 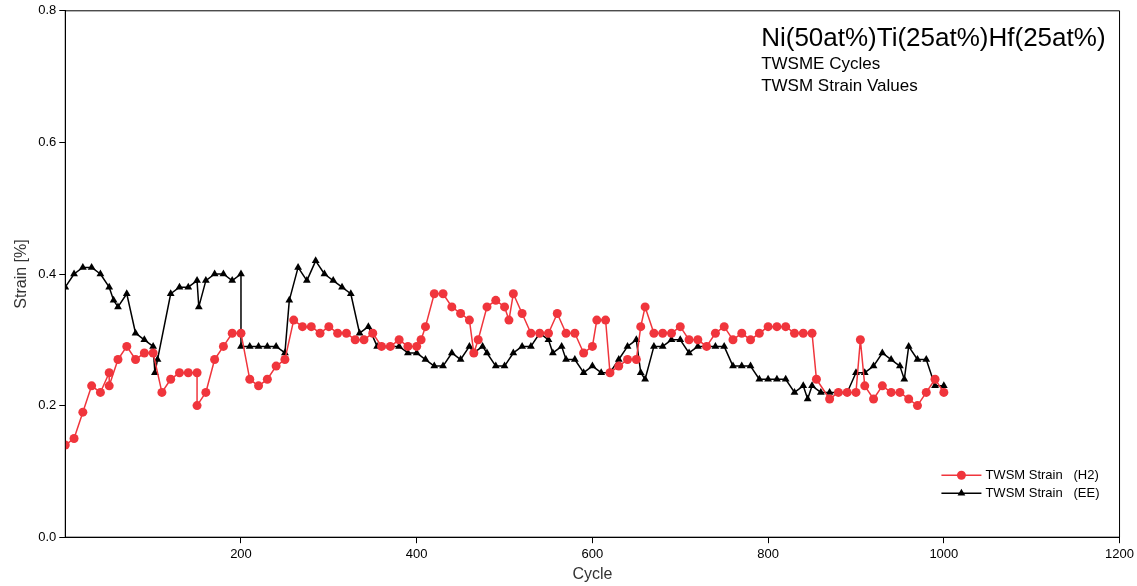 What do you see at coordinates (21, 274) in the screenshot?
I see `y-axis-title: Strain [%]` at bounding box center [21, 274].